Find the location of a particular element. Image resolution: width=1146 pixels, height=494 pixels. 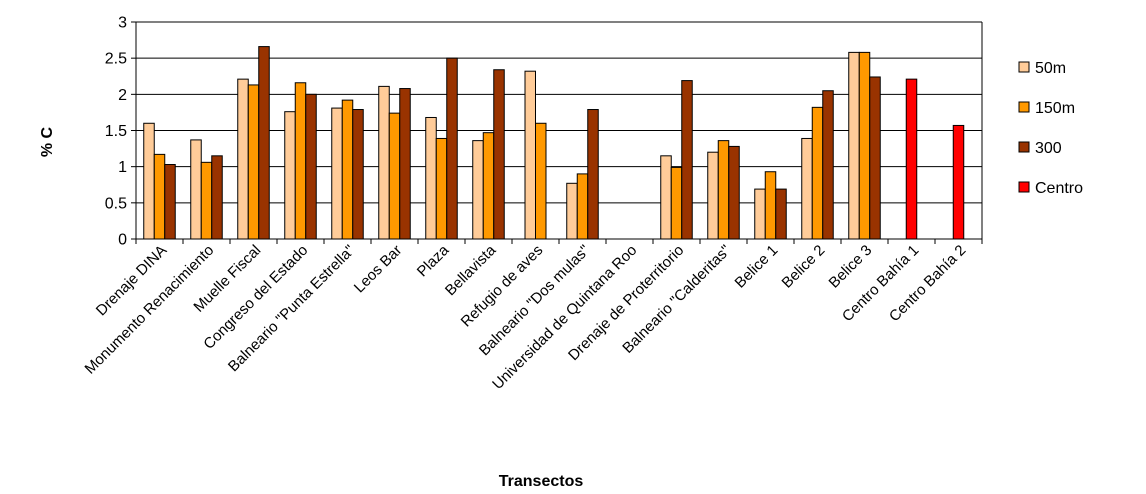

y-tick-label: 2.5 is located at coordinates (116, 59).